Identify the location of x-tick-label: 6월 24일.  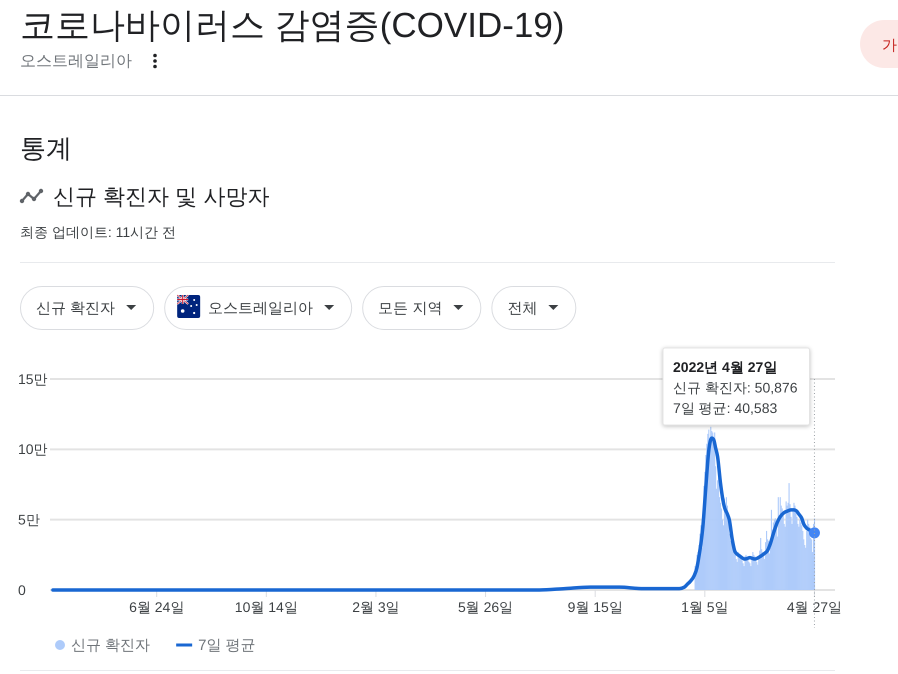
(156, 607).